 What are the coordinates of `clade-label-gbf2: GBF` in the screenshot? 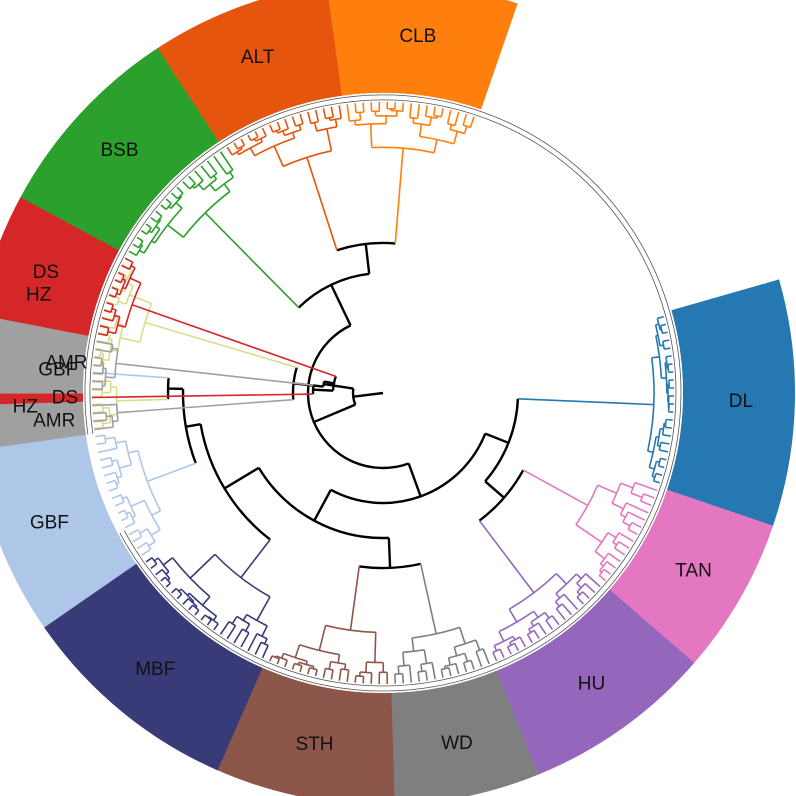 It's located at (57, 370).